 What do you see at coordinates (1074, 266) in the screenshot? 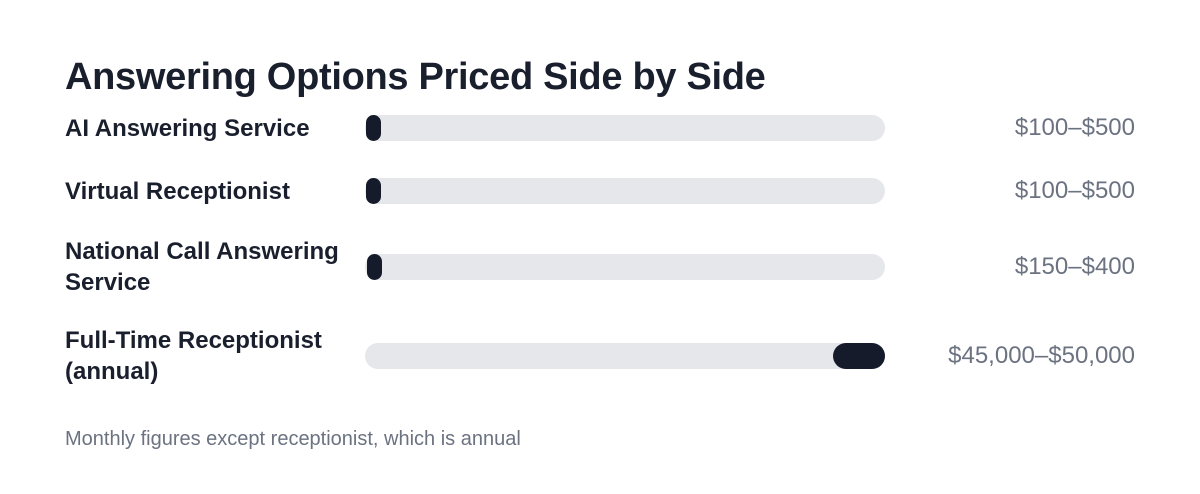
I see `value-label: $150–$400` at bounding box center [1074, 266].